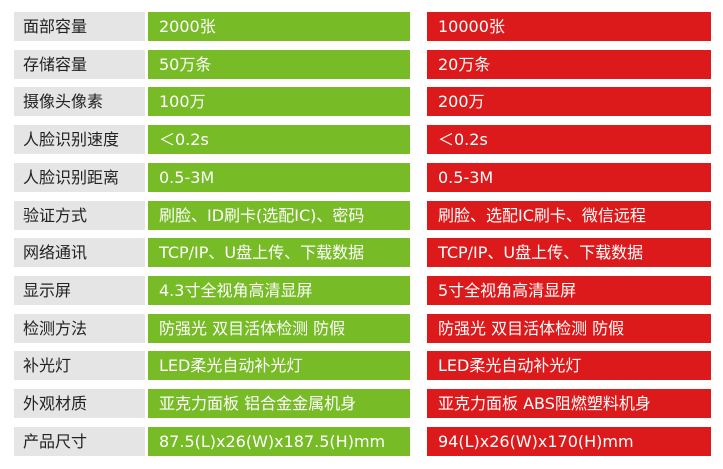  I want to click on table-row: 面部容量 2000张 10000张, so click(362, 26).